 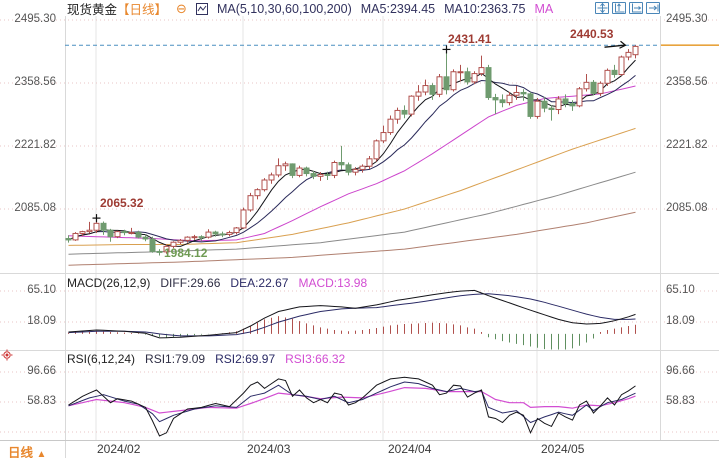 What do you see at coordinates (680, 371) in the screenshot?
I see `axis-label-rsi-right-1: 96.66` at bounding box center [680, 371].